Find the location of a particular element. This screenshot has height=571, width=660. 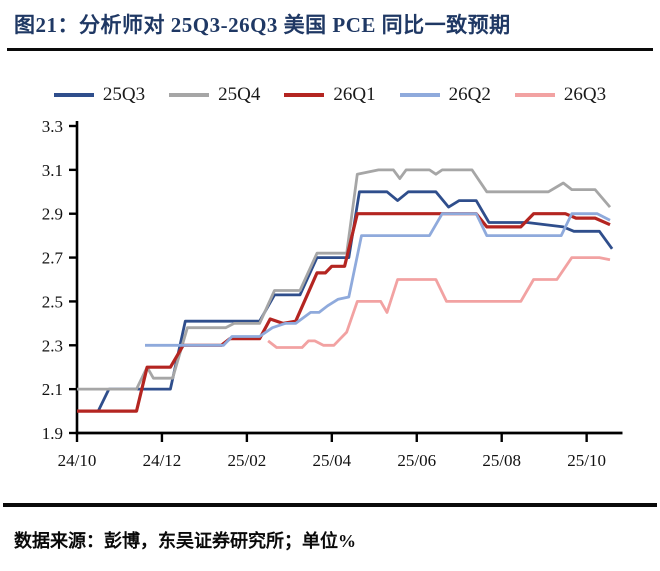

legend-line-swatch-25q3 is located at coordinates (73, 95).